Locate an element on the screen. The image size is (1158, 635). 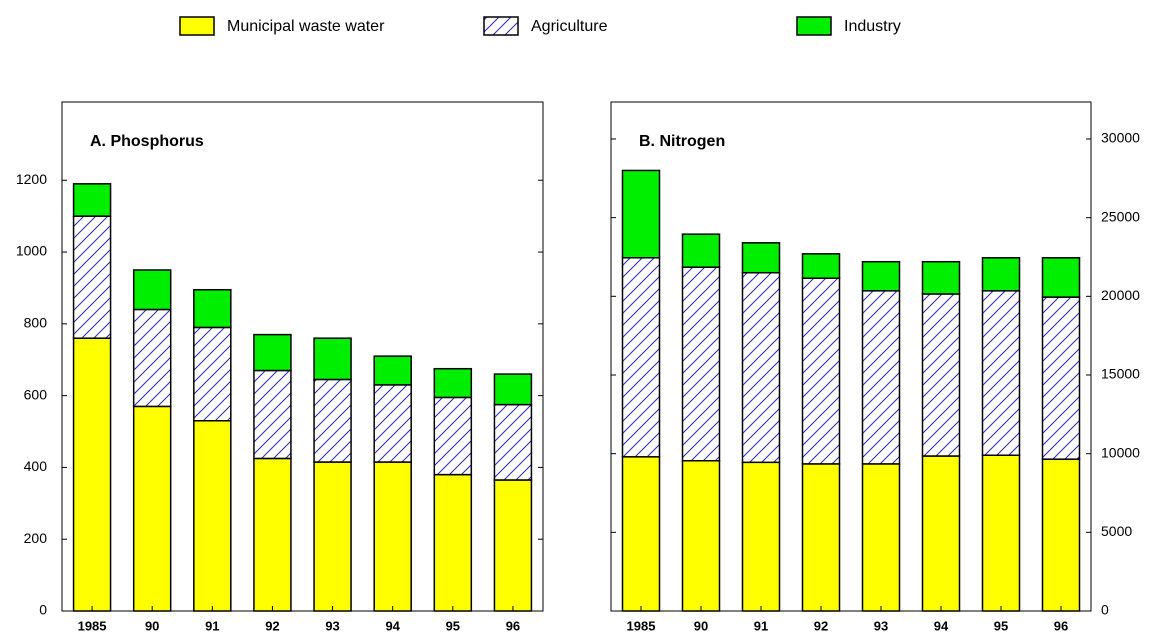
y-tick-label: 10000 is located at coordinates (1120, 452).